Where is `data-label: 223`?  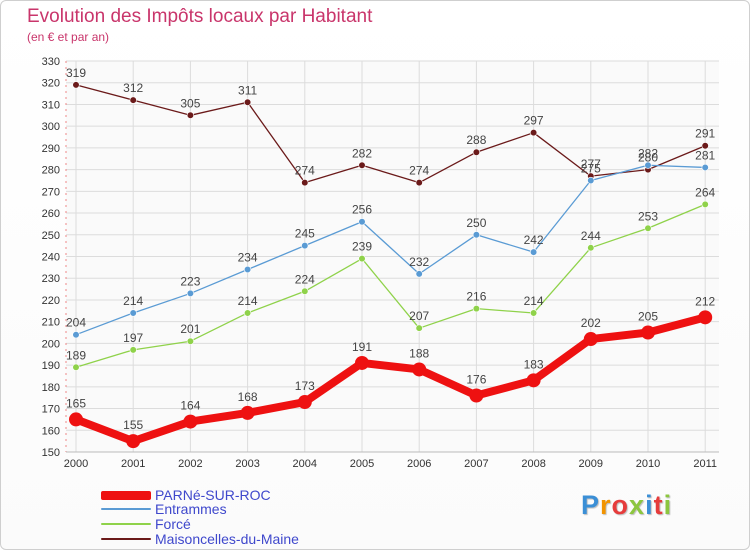
data-label: 223 is located at coordinates (190, 281).